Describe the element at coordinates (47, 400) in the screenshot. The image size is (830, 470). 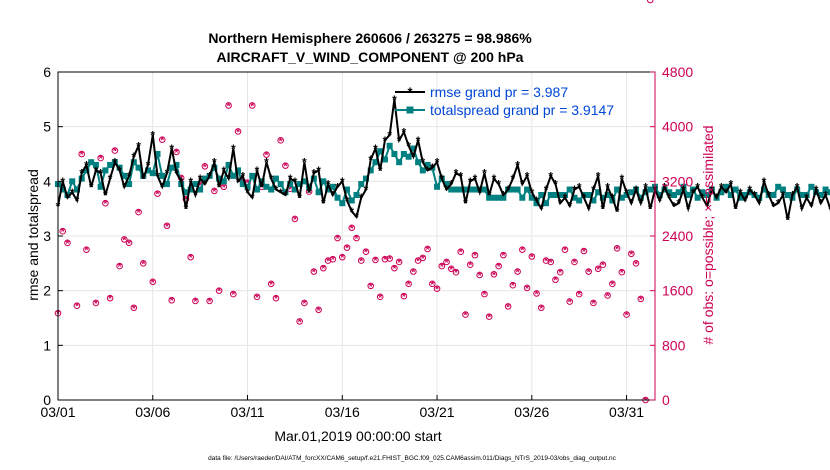
I see `y-tick-label: 0` at that location.